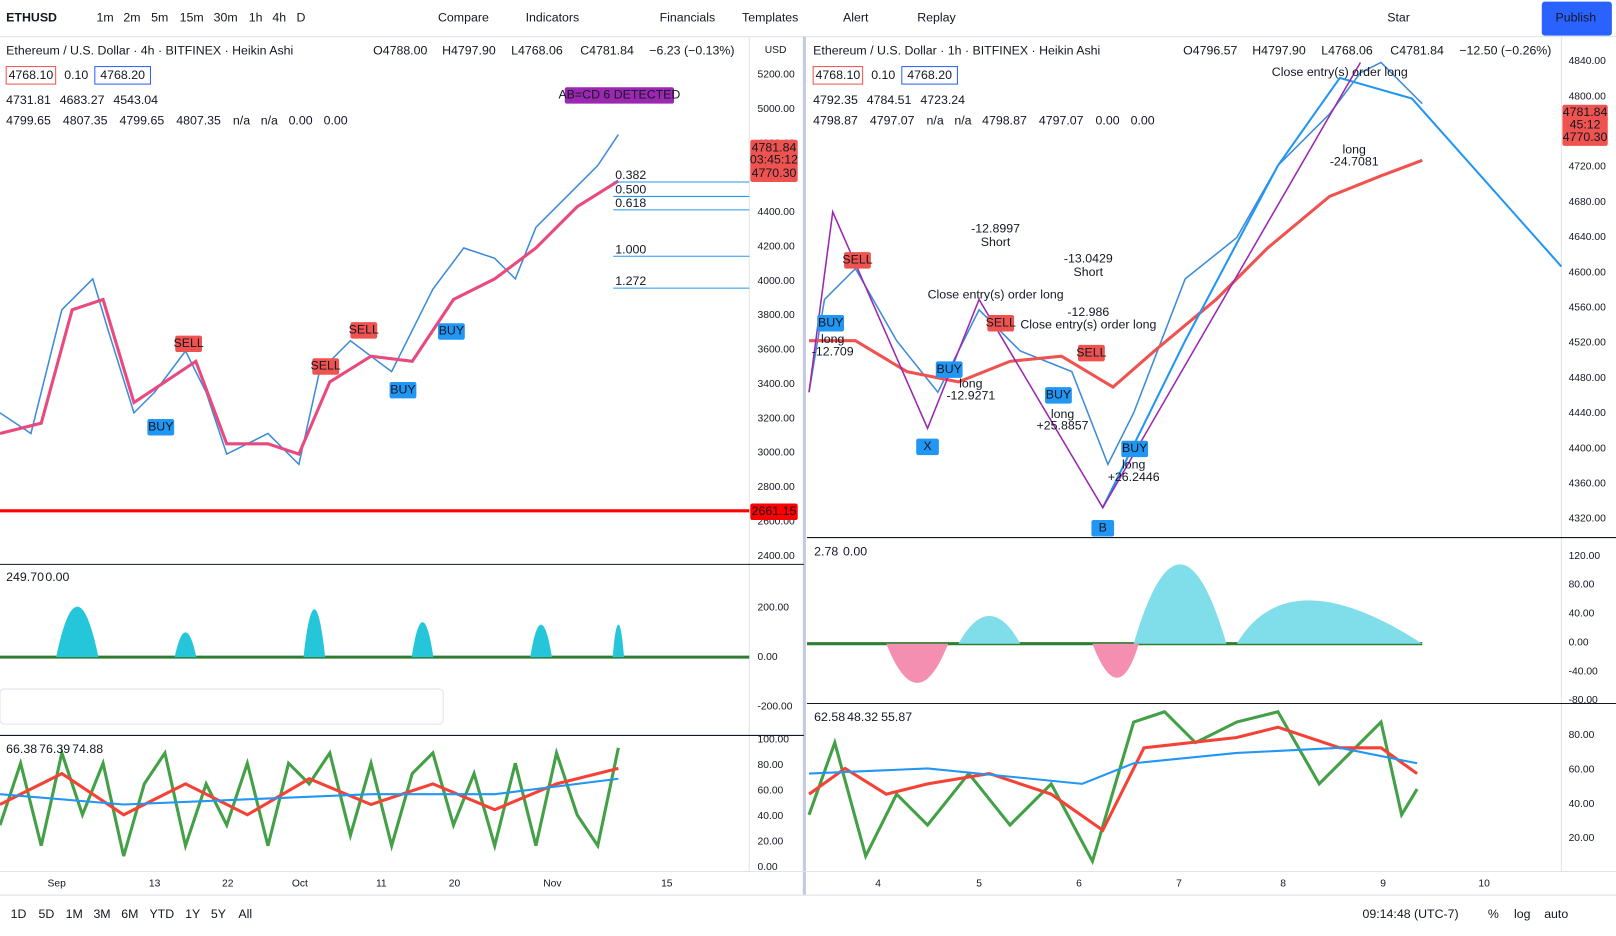 The height and width of the screenshot is (936, 1616). I want to click on interval: 4h, so click(279, 17).